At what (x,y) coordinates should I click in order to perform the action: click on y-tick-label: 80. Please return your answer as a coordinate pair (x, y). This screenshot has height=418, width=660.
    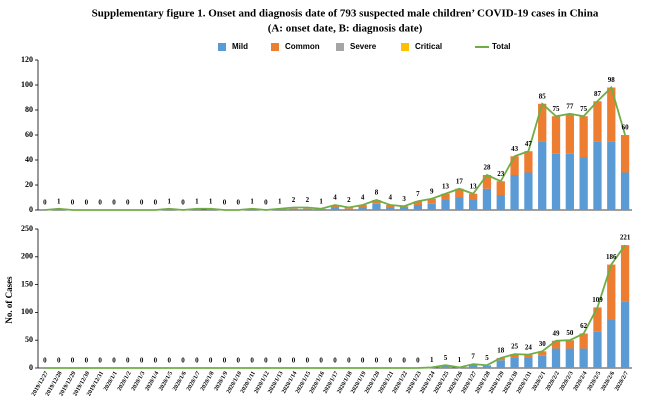
    Looking at the image, I should click on (29, 109).